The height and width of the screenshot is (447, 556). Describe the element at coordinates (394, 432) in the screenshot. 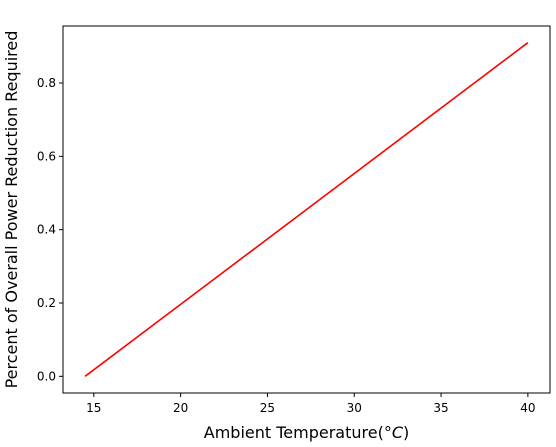

I see `x-axis-label-unit: °C` at that location.